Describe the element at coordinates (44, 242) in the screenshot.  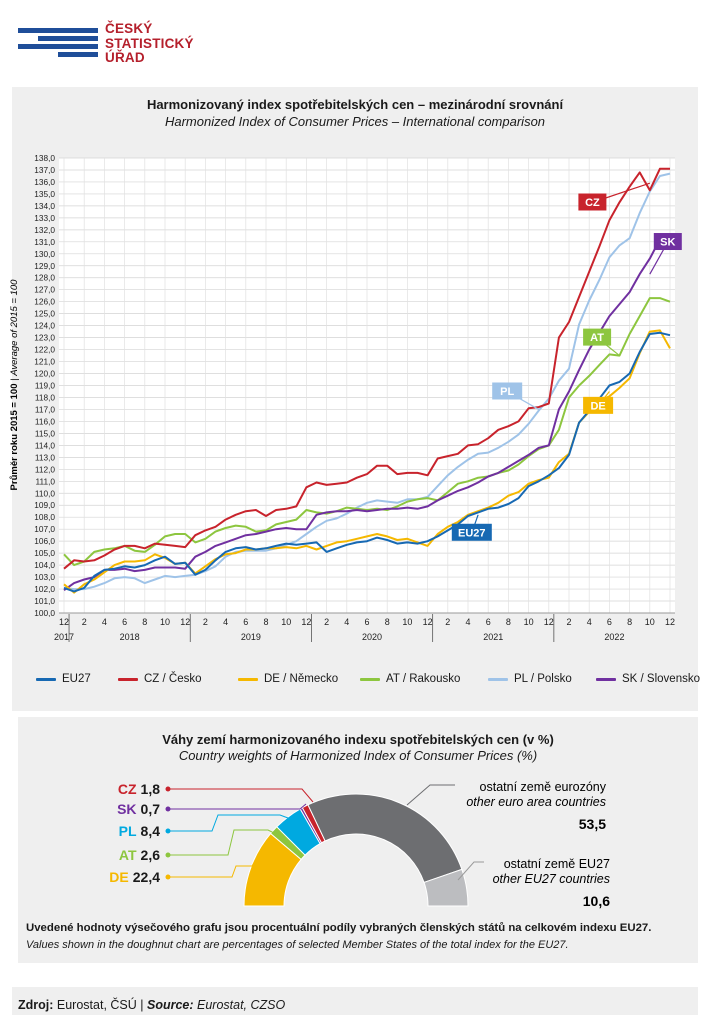
I see `y-tick-label: 131,0` at that location.